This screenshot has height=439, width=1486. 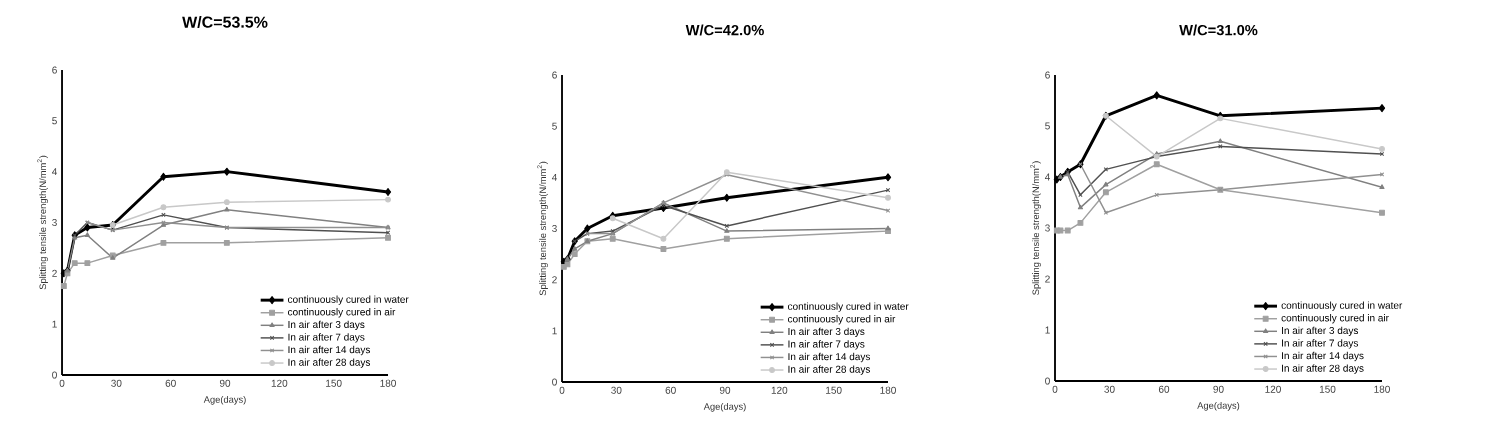 What do you see at coordinates (1218, 30) in the screenshot?
I see `chart-title: W/C=31.0%` at bounding box center [1218, 30].